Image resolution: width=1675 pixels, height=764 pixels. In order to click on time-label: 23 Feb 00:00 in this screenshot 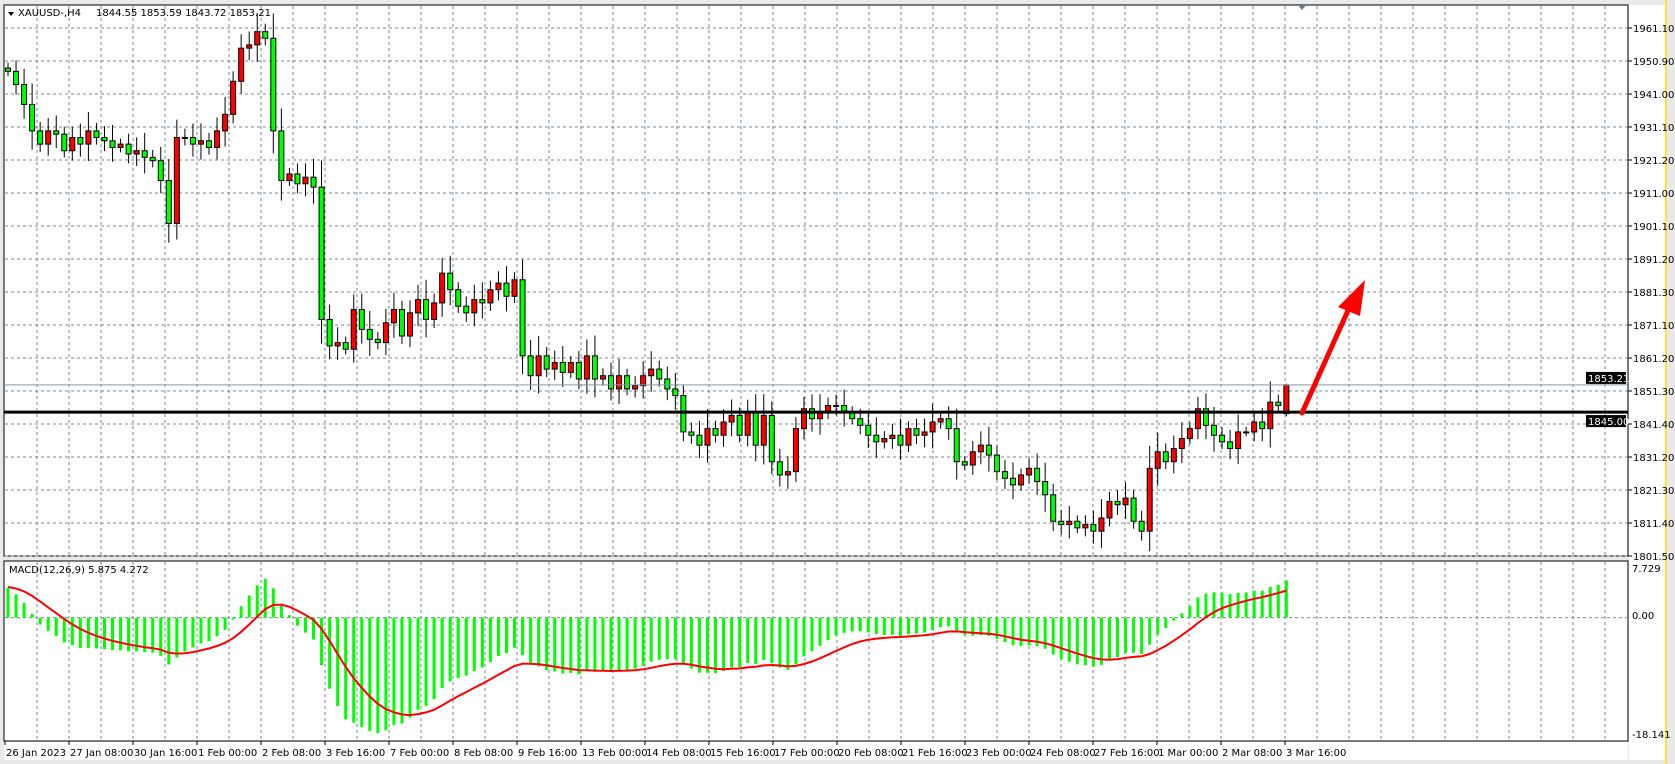, I will do `click(999, 753)`.